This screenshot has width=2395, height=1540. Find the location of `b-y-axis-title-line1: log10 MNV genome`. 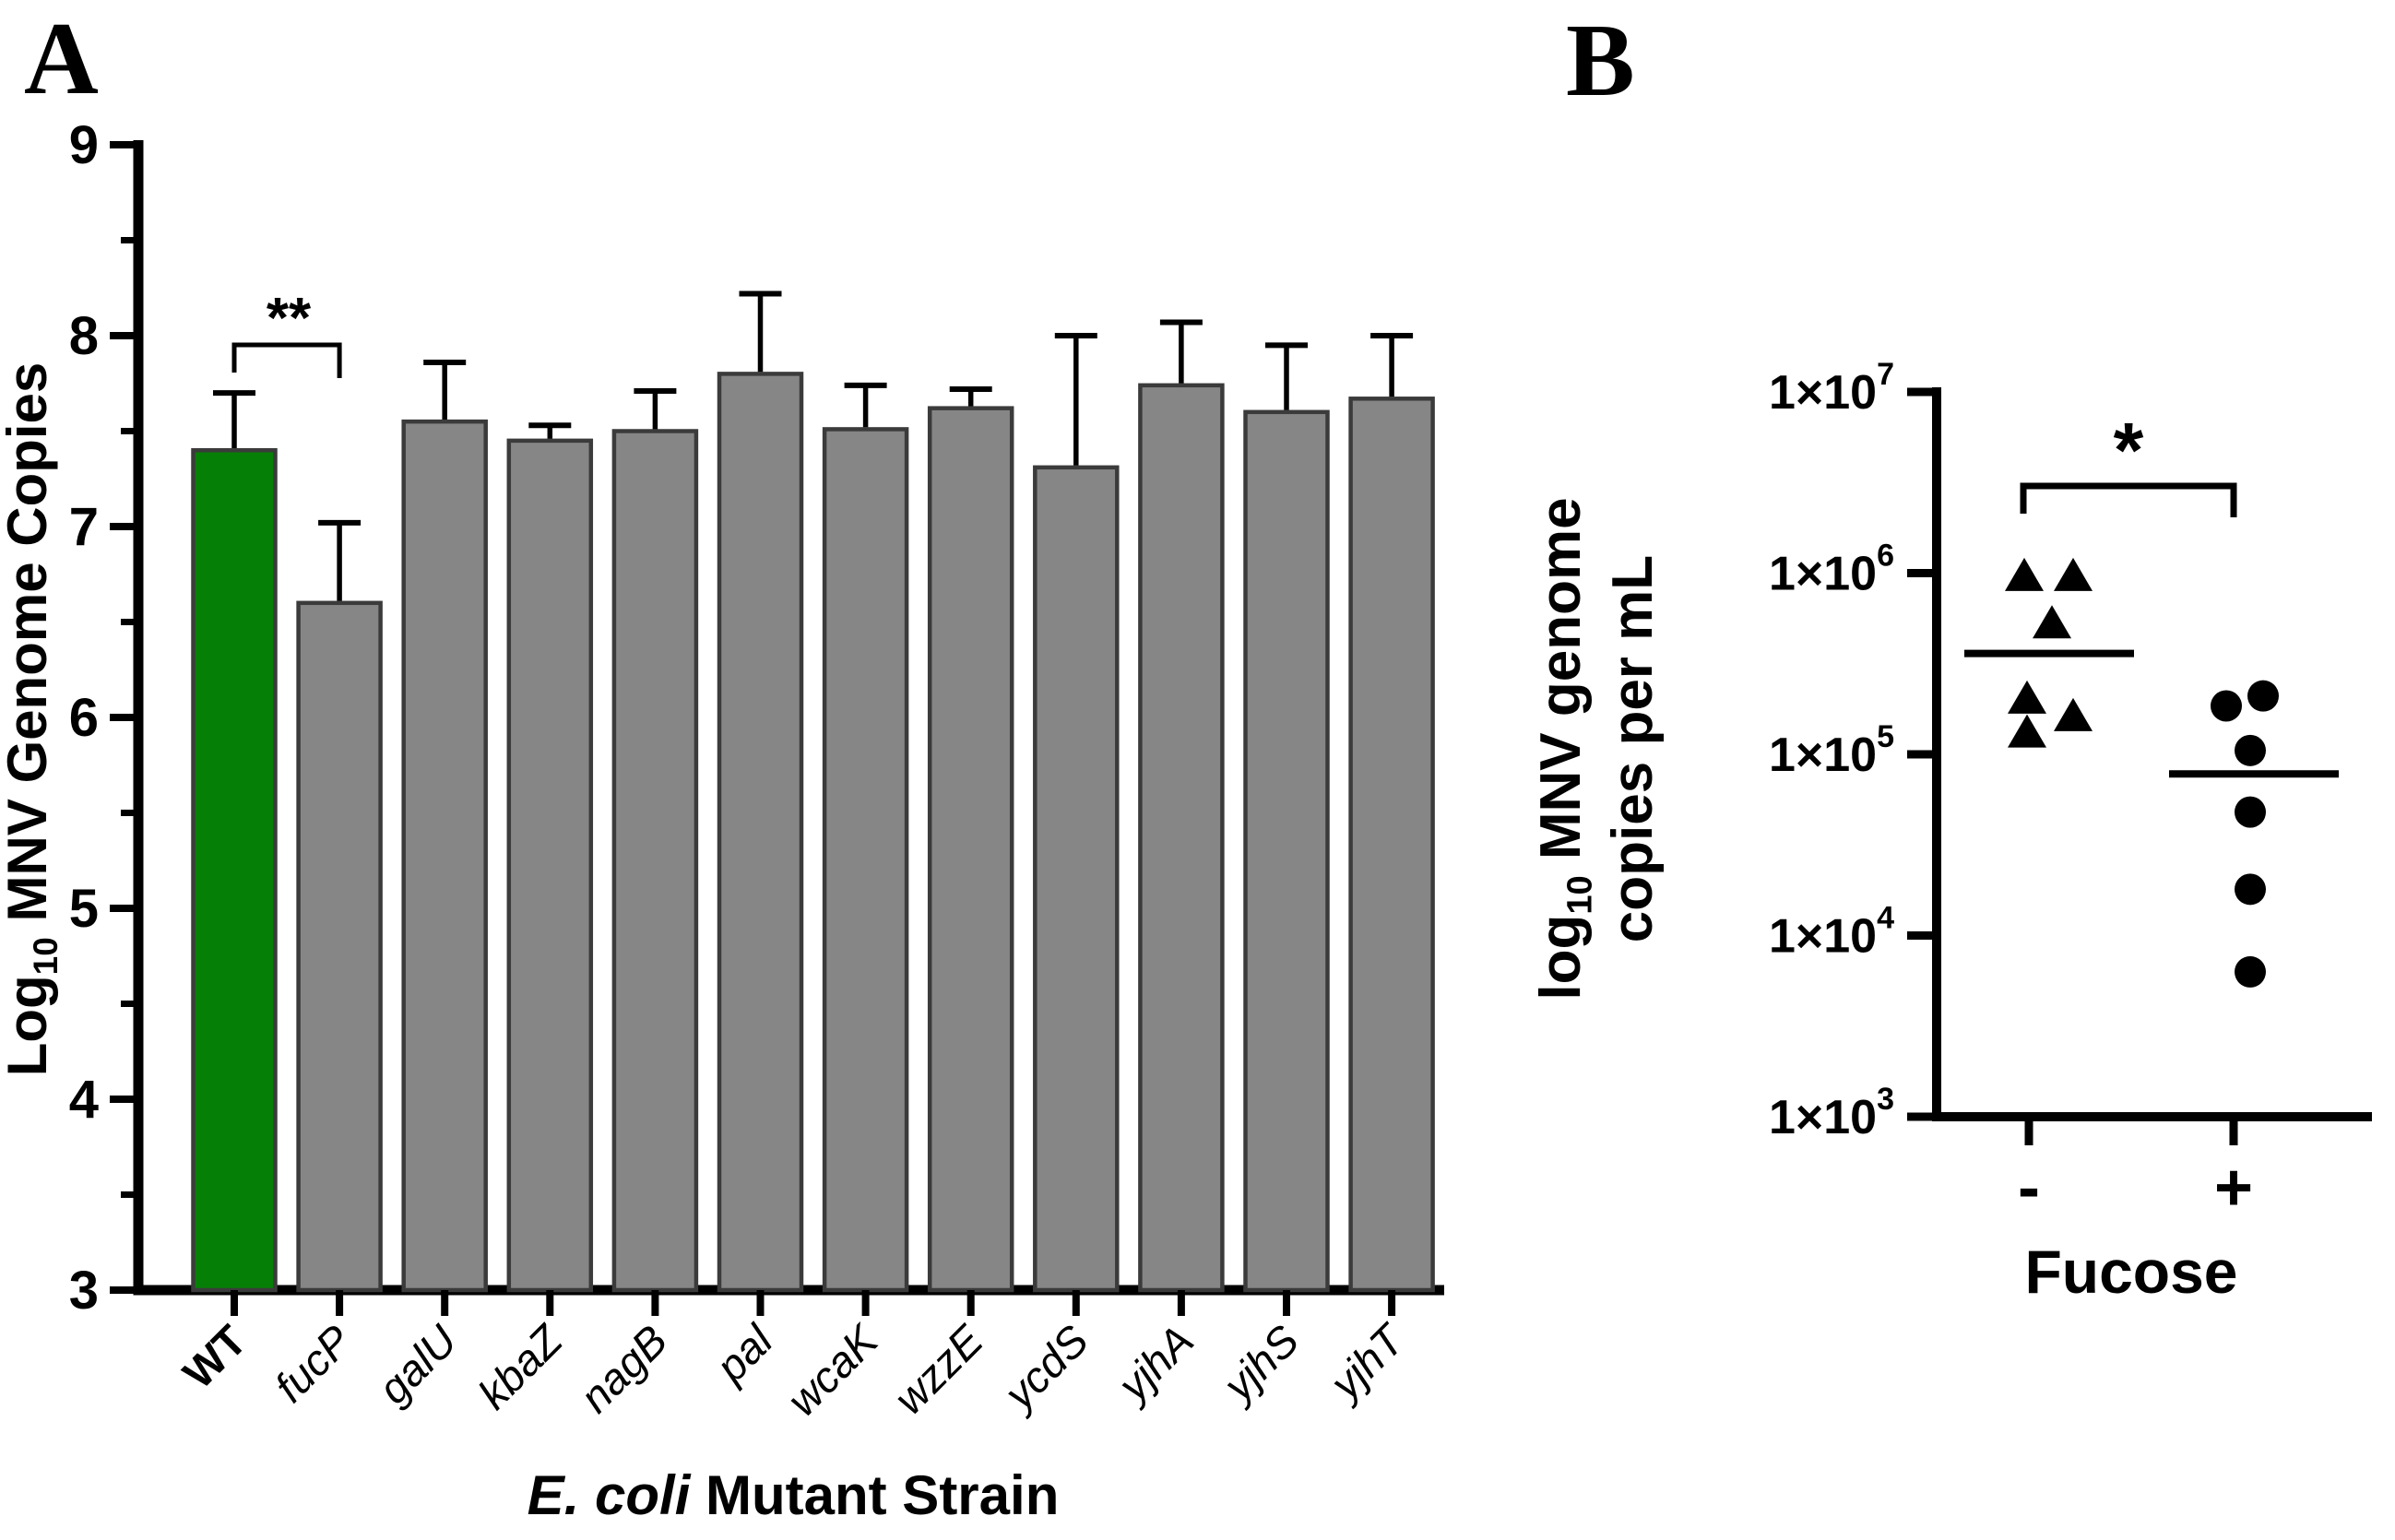

b-y-axis-title-line1: log10 MNV genome is located at coordinates (1564, 749).